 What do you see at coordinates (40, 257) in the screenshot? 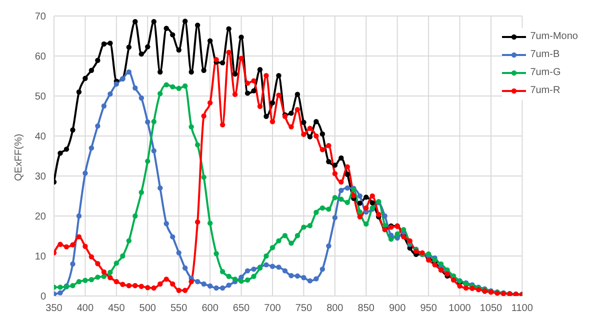
I see `y-tick-label: 10` at bounding box center [40, 257].